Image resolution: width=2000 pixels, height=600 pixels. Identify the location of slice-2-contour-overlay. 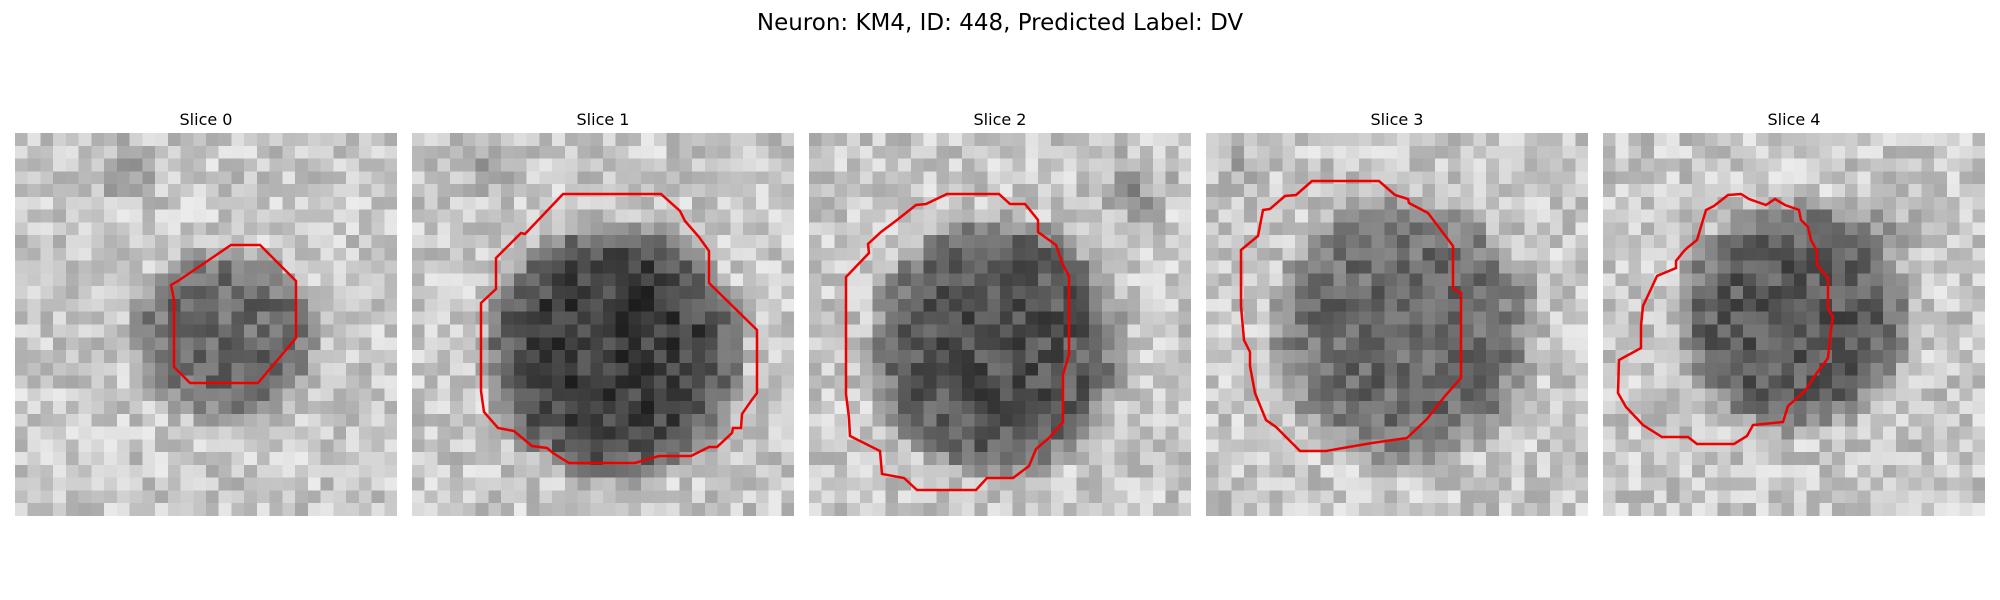
(957, 342).